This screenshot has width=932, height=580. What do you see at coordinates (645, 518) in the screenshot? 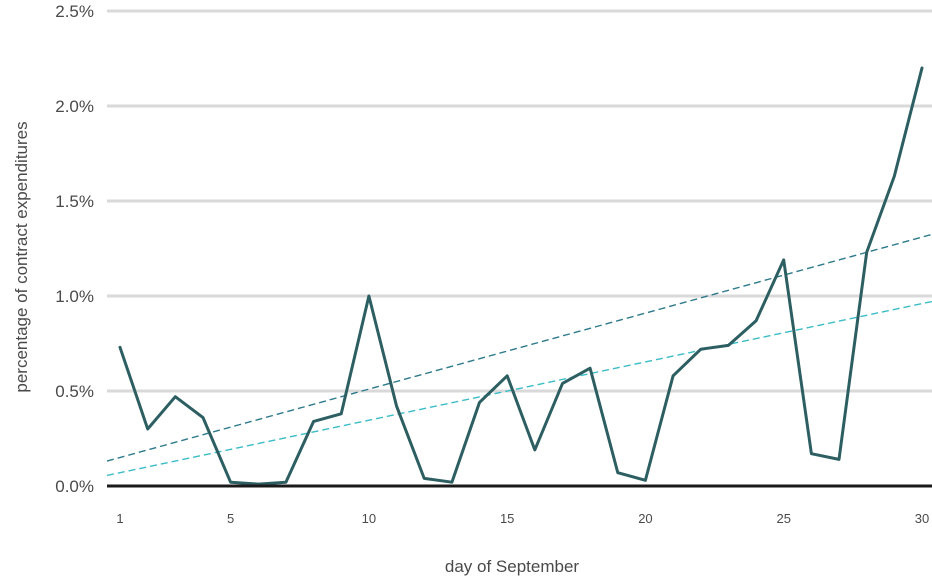
I see `x-tick-label: 20` at bounding box center [645, 518].